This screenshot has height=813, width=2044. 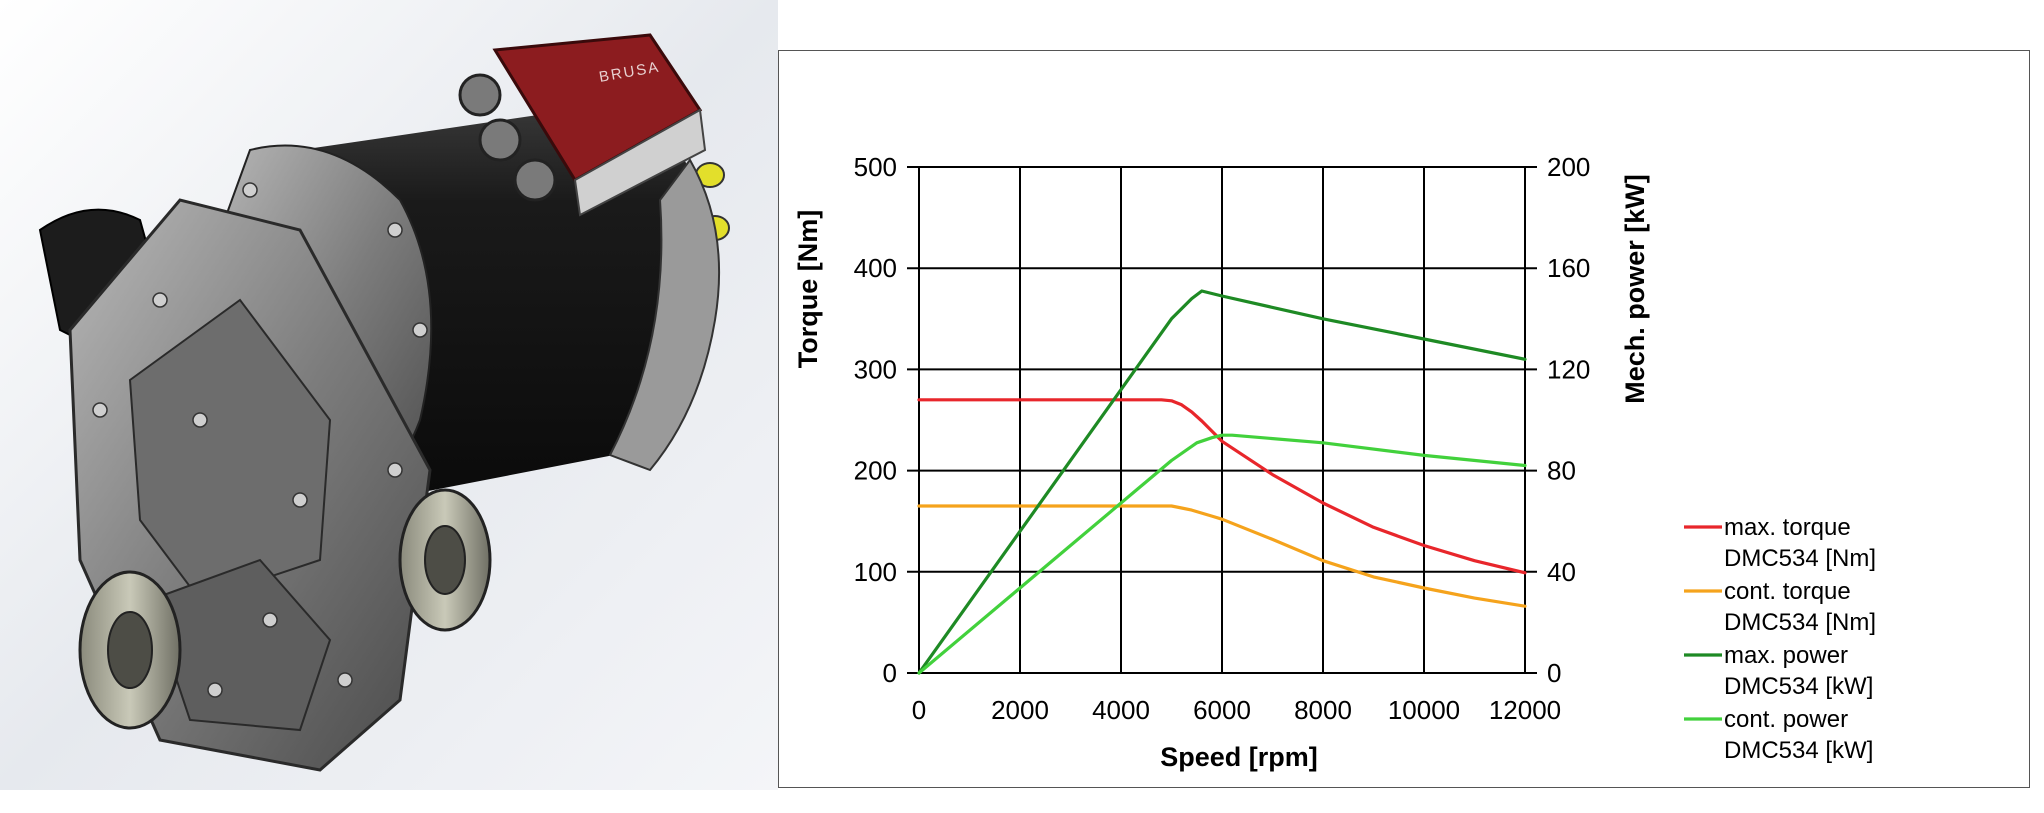 What do you see at coordinates (919, 710) in the screenshot?
I see `x-tick-label: 0` at bounding box center [919, 710].